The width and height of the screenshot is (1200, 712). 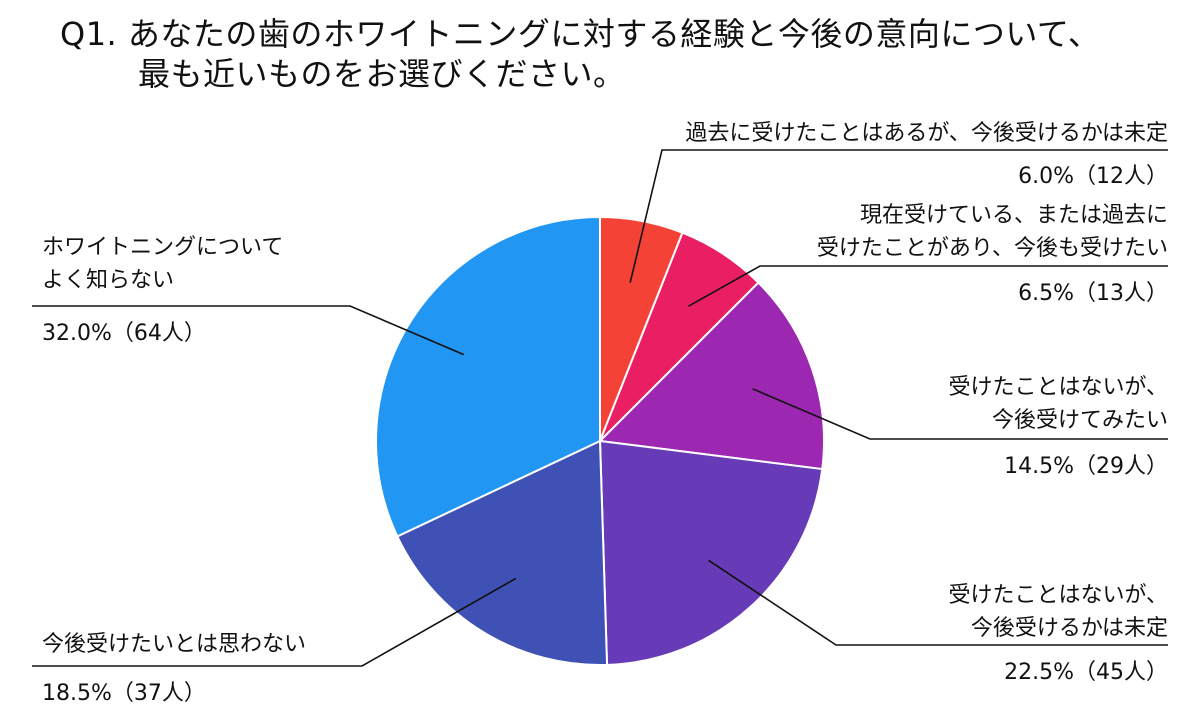 What do you see at coordinates (926, 133) in the screenshot?
I see `slice-label-1: 過去に受けたことはあるが、今後受けるかは未定` at bounding box center [926, 133].